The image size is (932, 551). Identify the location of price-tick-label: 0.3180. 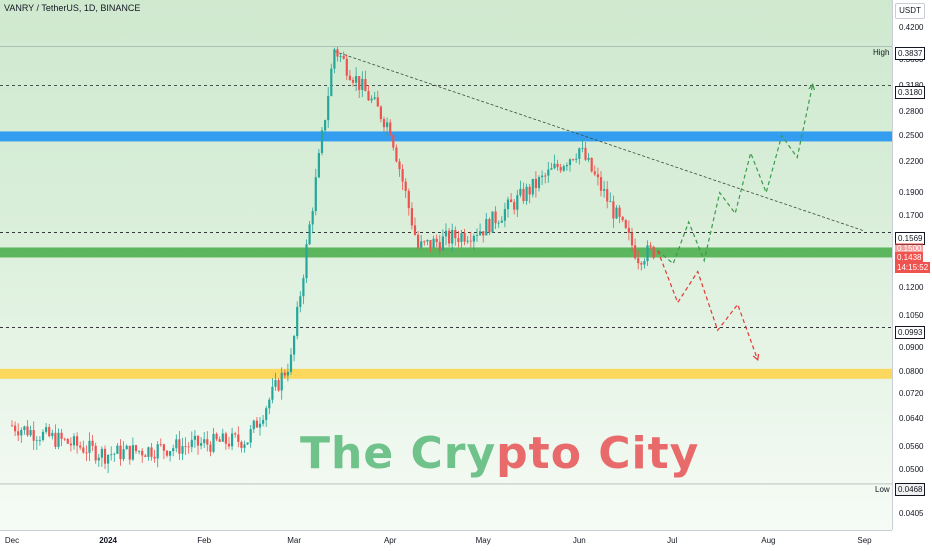
(911, 86).